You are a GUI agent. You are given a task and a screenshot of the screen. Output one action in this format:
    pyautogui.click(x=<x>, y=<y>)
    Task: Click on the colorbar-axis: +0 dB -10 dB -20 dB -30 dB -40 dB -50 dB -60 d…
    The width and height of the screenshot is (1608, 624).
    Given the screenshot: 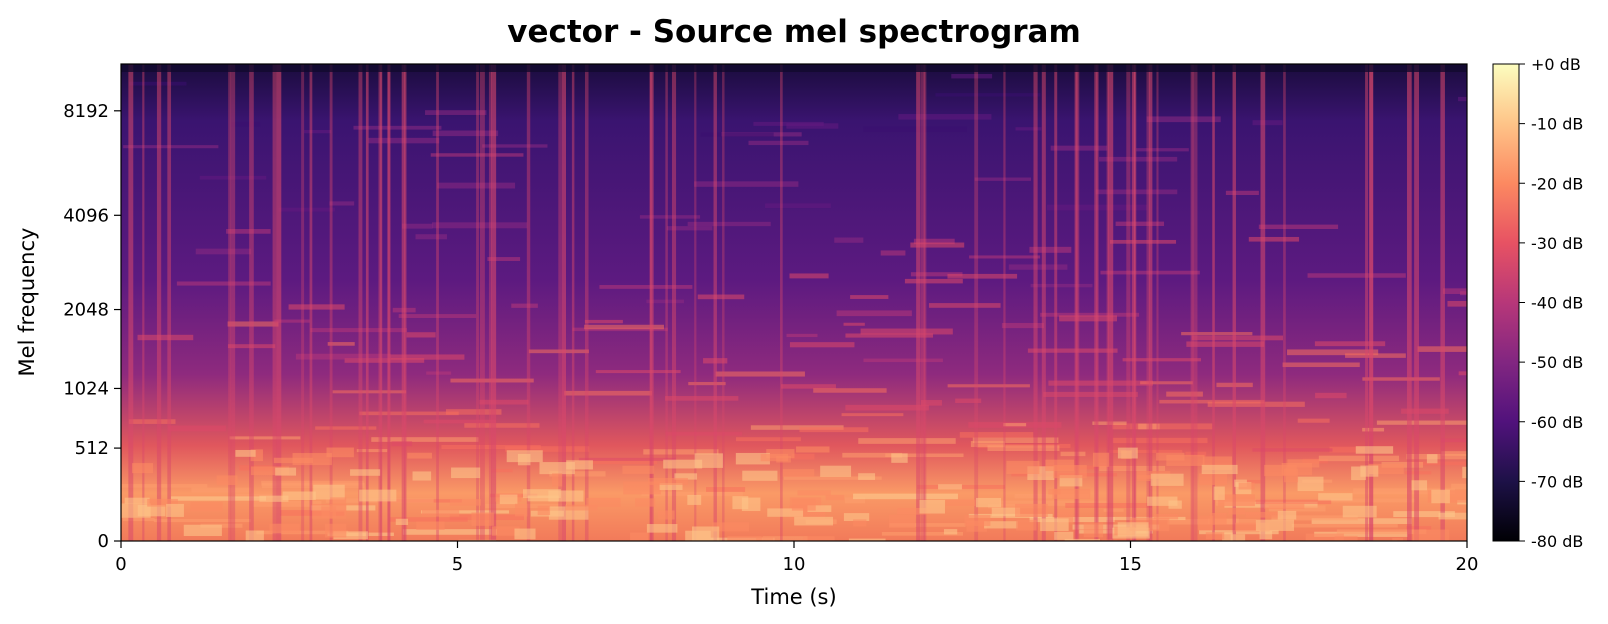 What is the action you would take?
    pyautogui.click(x=1551, y=303)
    